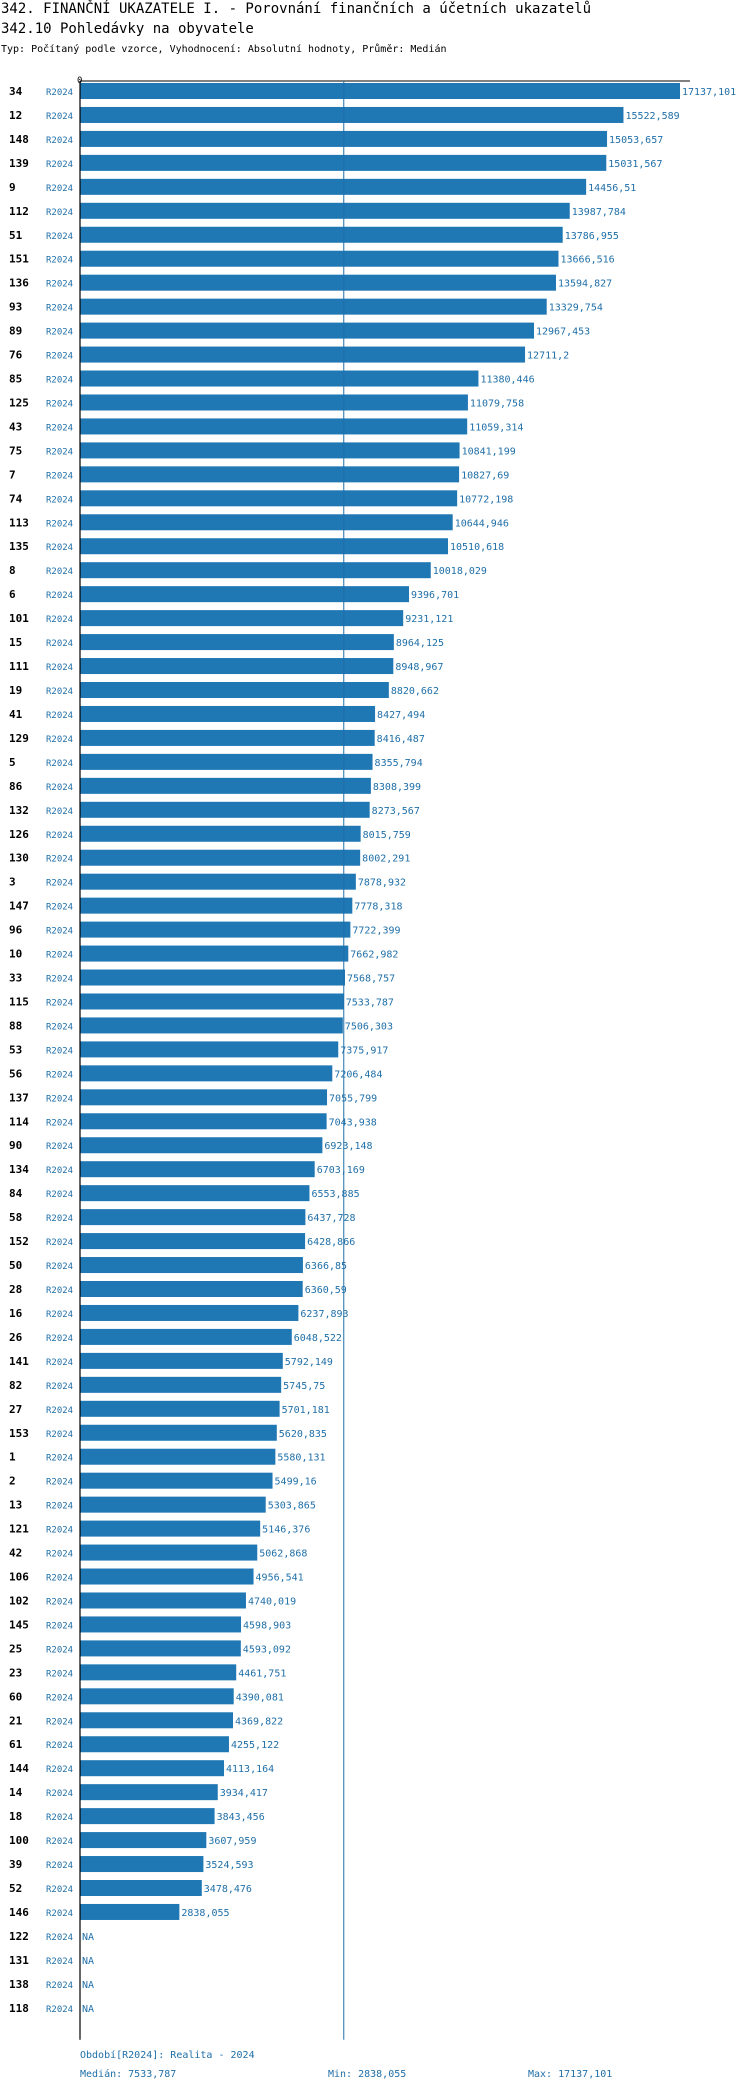  What do you see at coordinates (386, 859) in the screenshot?
I see `value-label: 8002,291` at bounding box center [386, 859].